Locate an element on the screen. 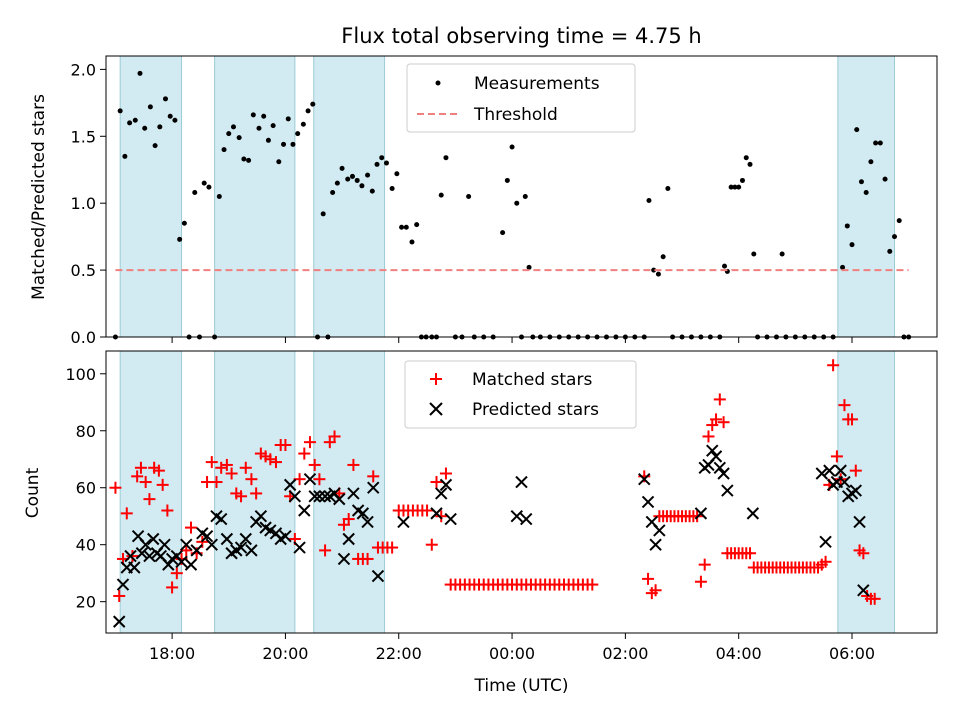 This screenshot has height=720, width=960. chart-title: Flux total observing time = 4.75 h is located at coordinates (521, 36).